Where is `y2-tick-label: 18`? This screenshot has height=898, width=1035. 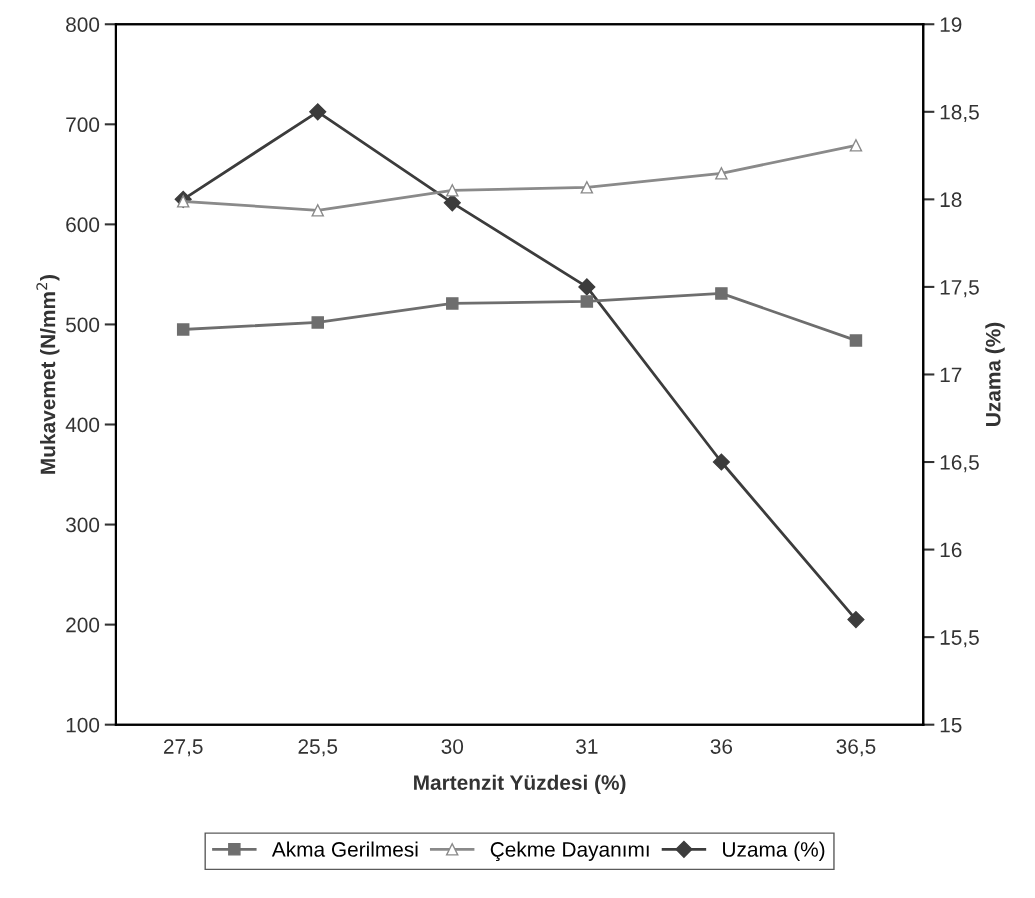
y2-tick-label: 18 is located at coordinates (951, 200).